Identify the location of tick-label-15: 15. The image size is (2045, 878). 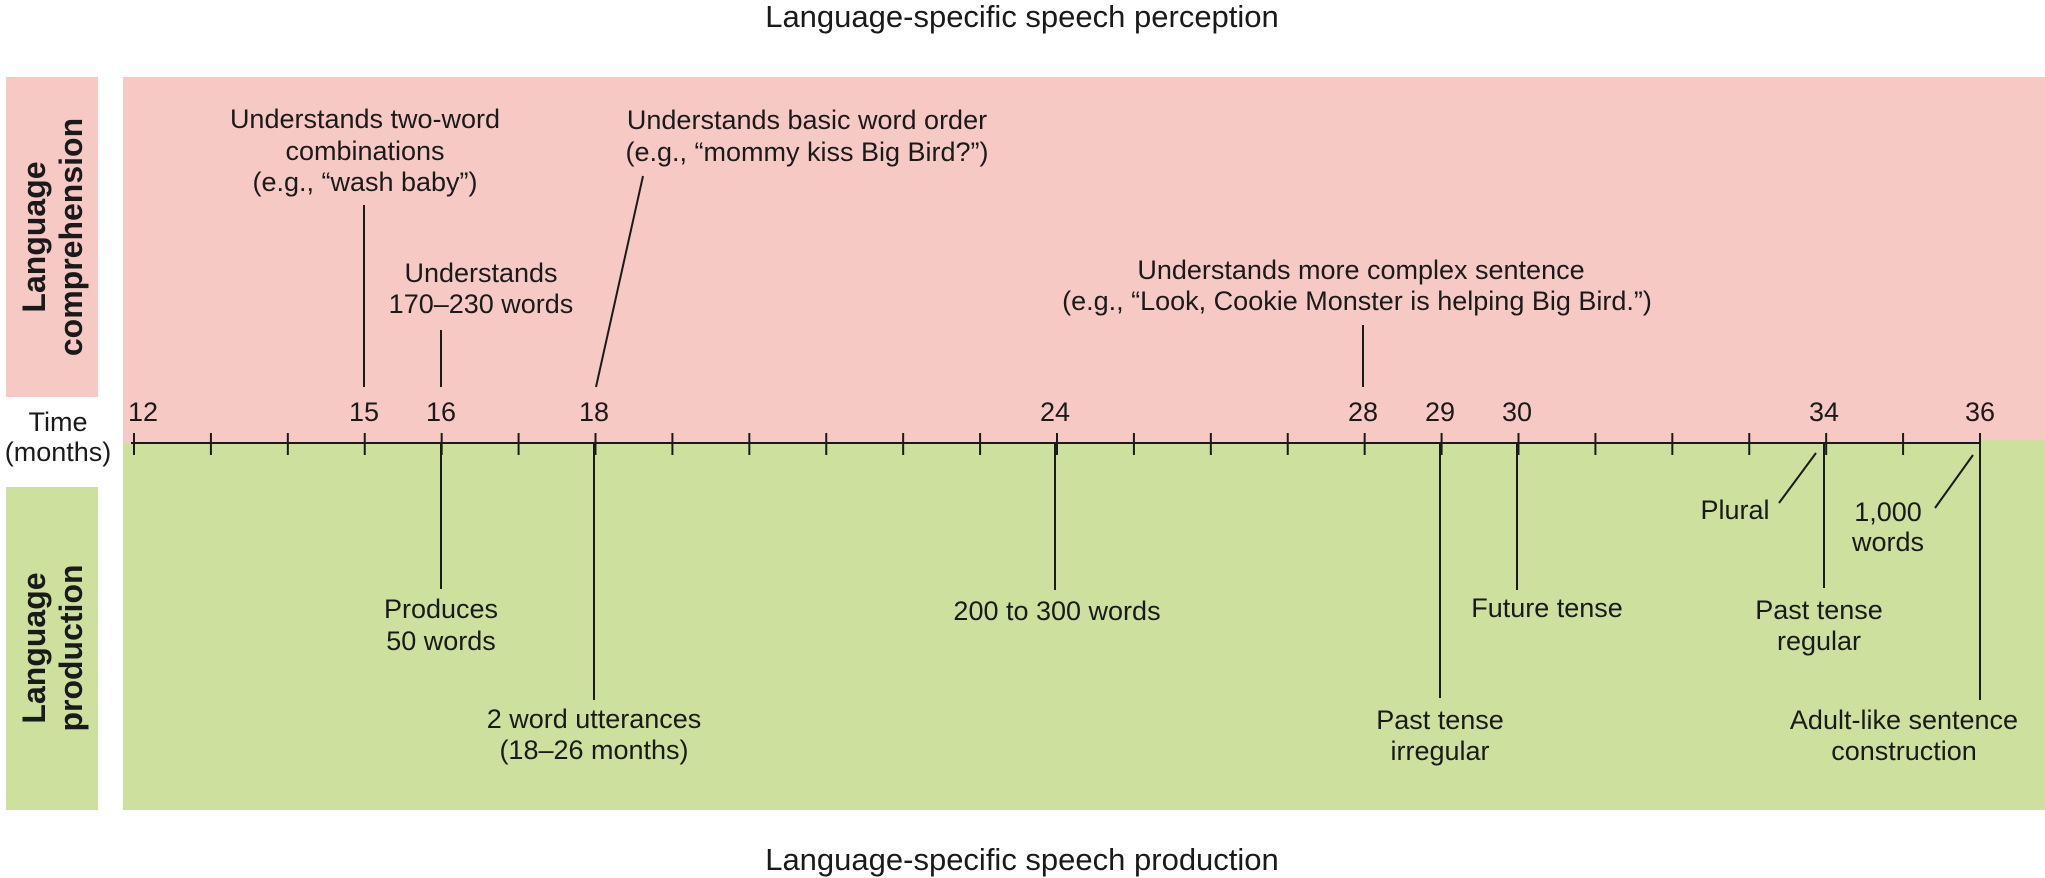
(364, 412).